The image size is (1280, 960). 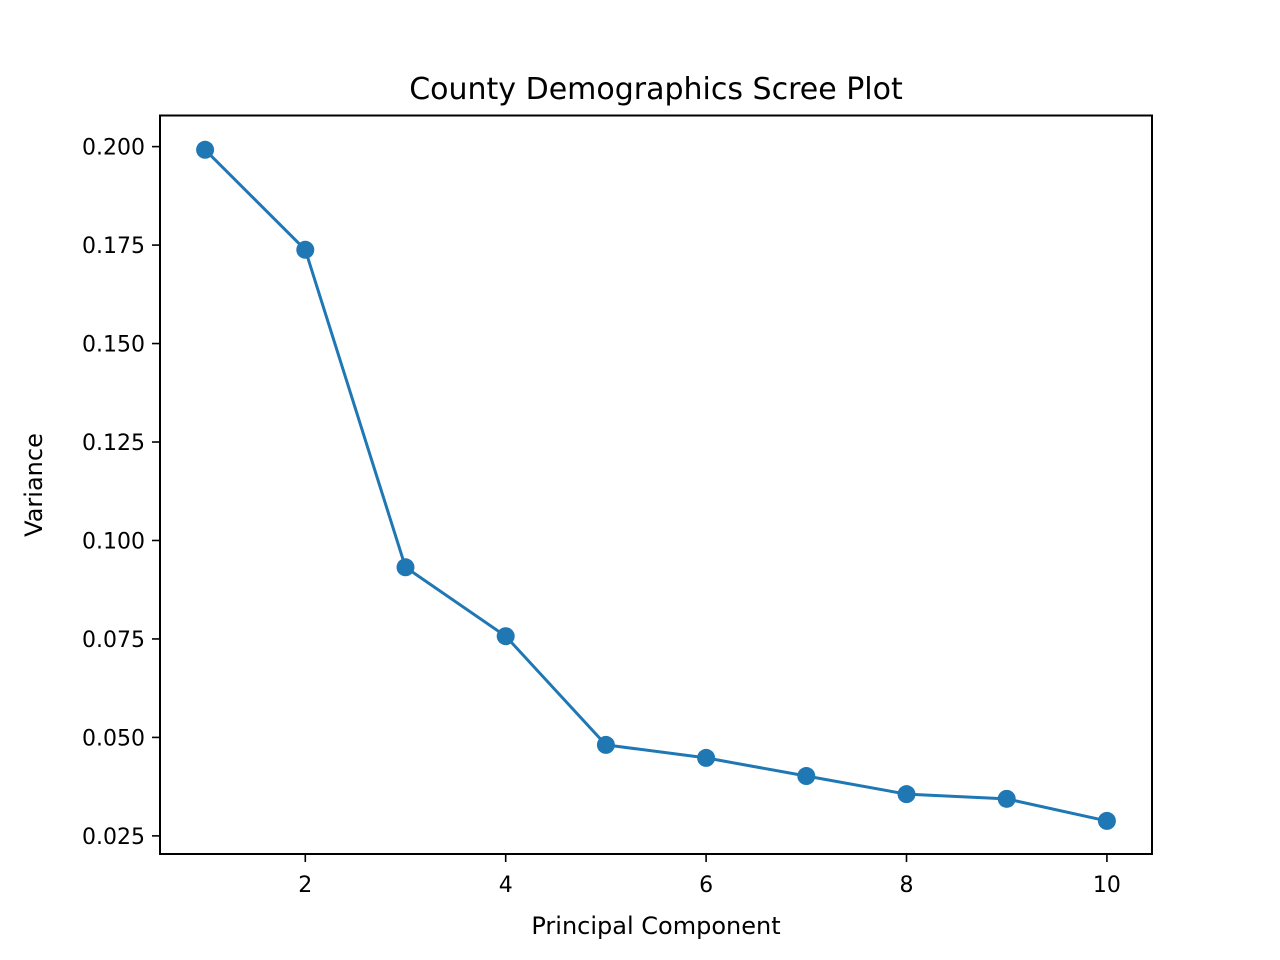 I want to click on x-tick-label: 10, so click(x=1107, y=885).